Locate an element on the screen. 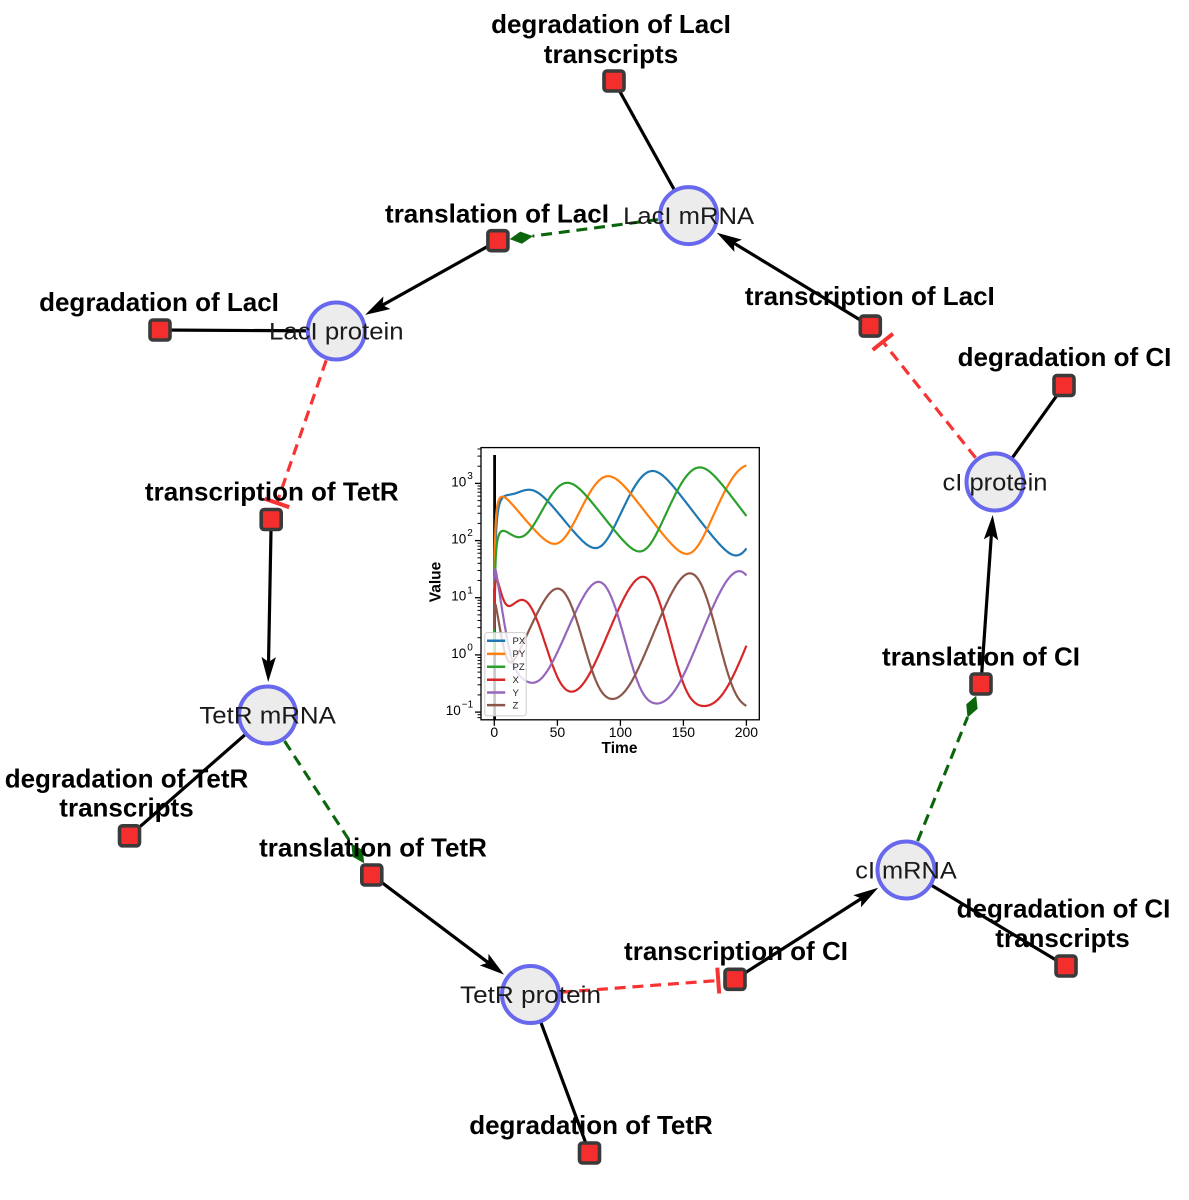  svg-text: Value is located at coordinates (436, 581).